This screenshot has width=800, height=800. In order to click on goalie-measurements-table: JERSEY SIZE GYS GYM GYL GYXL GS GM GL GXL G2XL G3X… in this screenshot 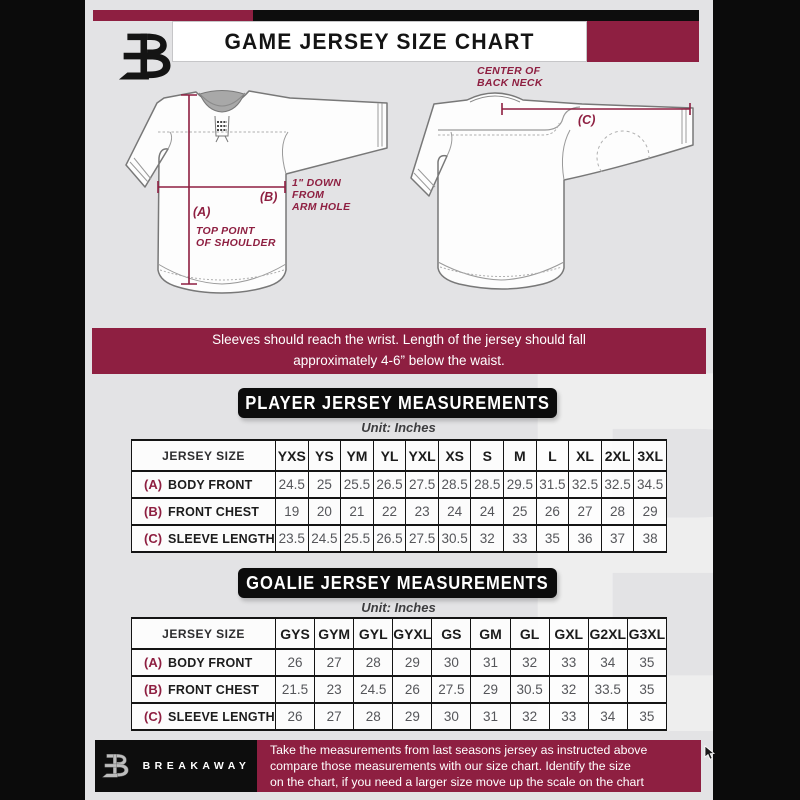, I will do `click(399, 674)`.